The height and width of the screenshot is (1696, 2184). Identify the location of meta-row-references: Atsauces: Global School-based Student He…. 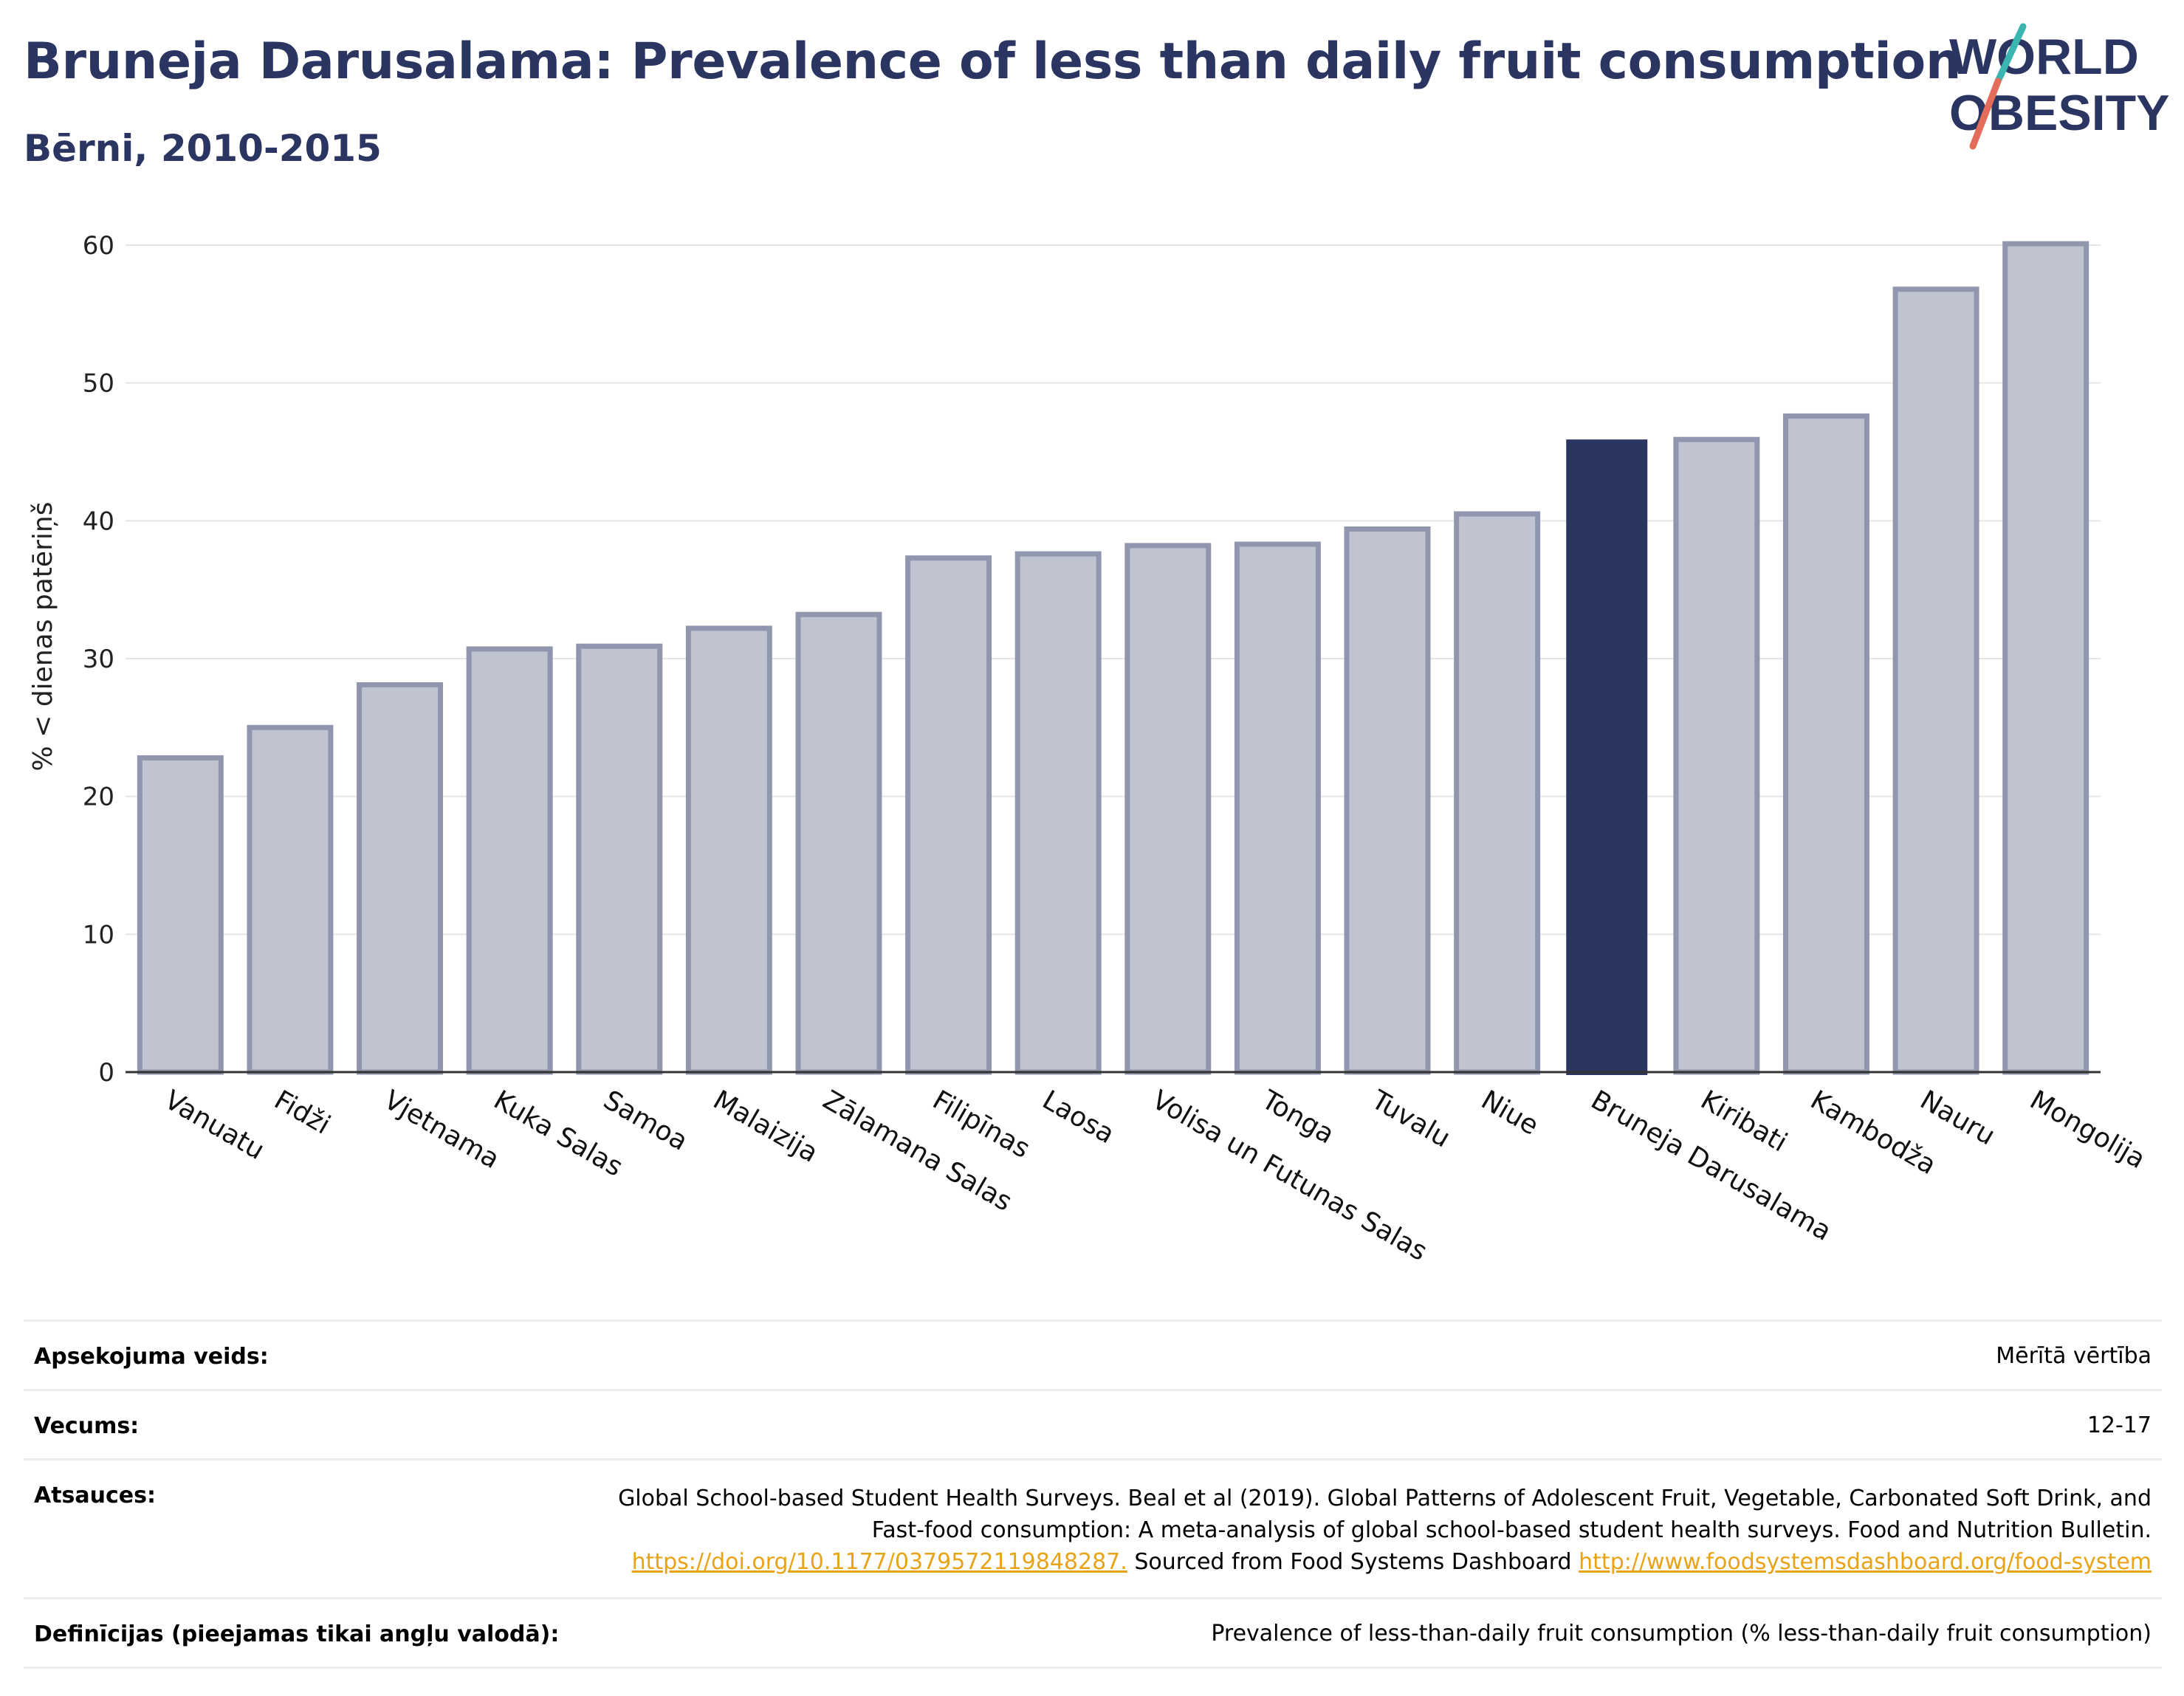
(1093, 1527).